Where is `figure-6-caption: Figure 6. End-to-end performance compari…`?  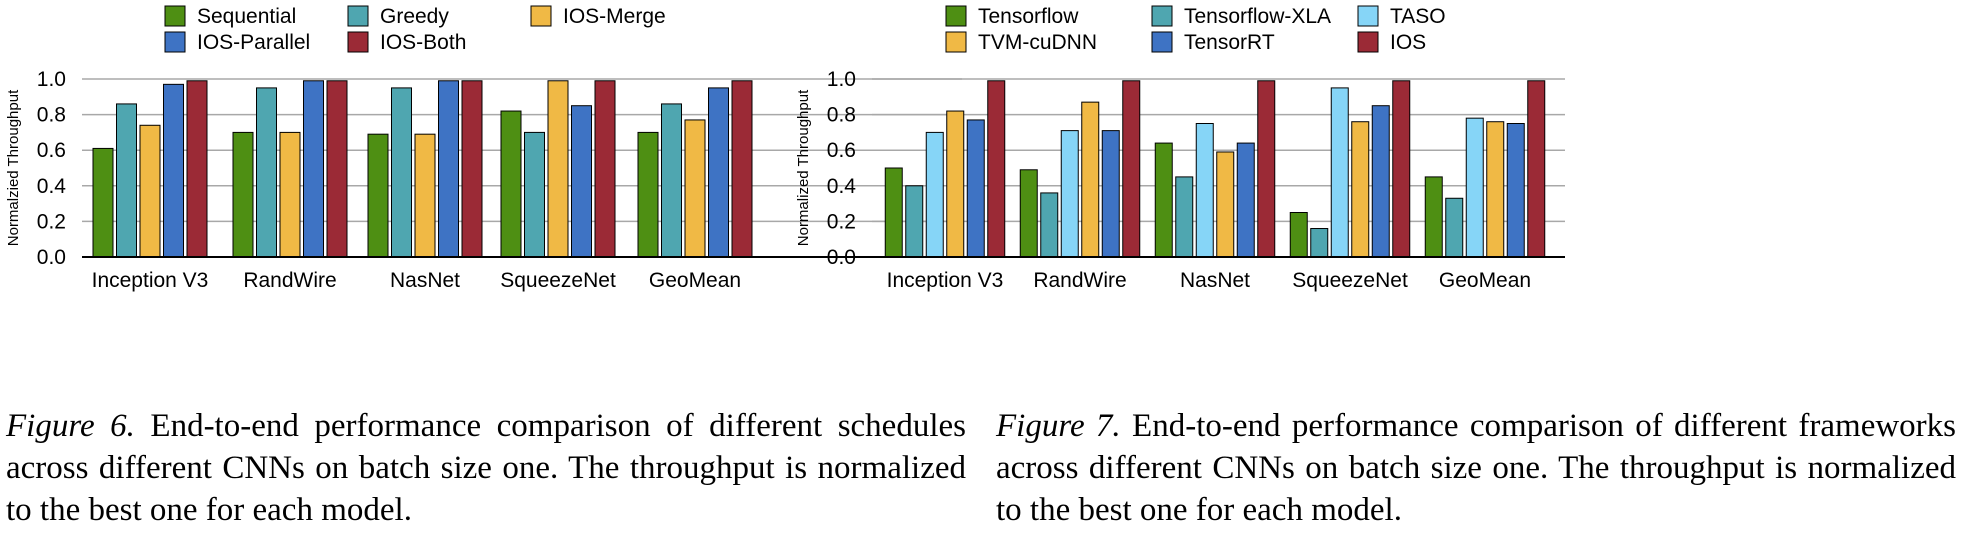 figure-6-caption: Figure 6. End-to-end performance compari… is located at coordinates (486, 468).